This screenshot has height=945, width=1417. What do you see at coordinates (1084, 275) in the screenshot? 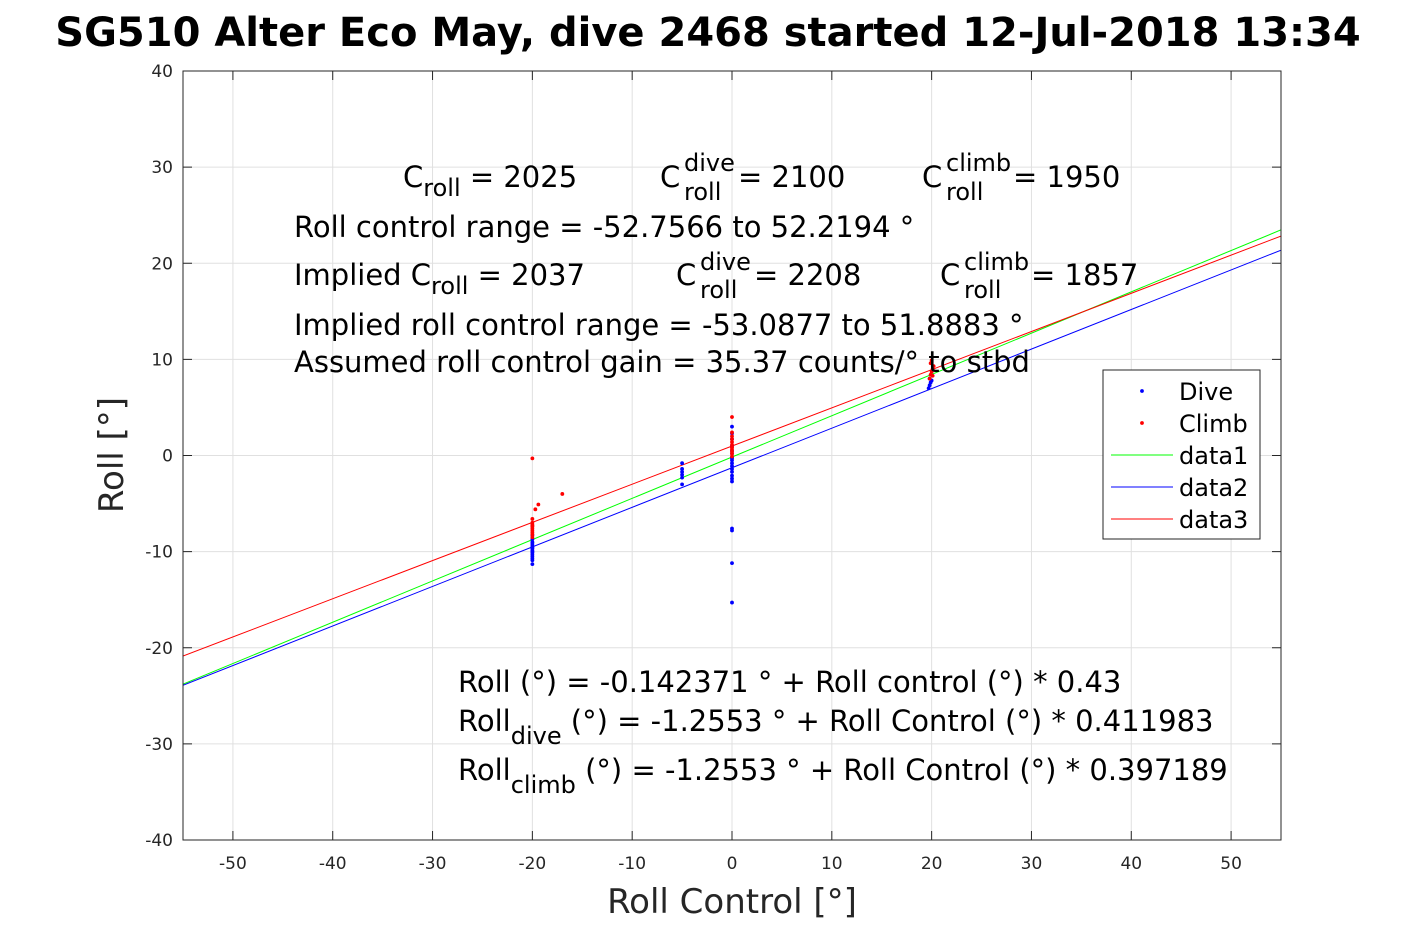
I see `implied-c-climb-value: = 1857` at bounding box center [1084, 275].